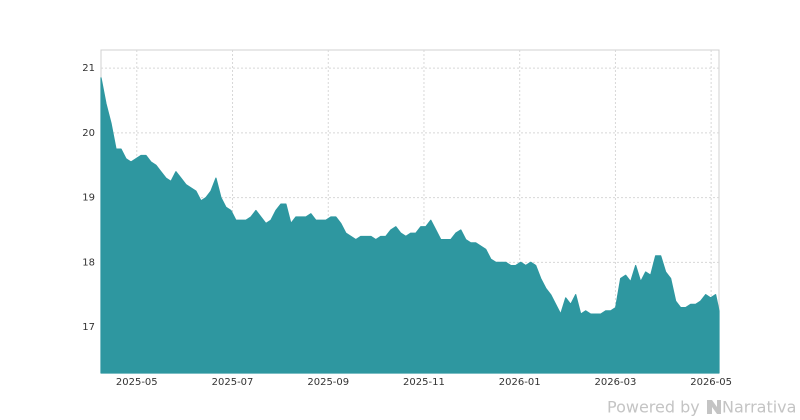  What do you see at coordinates (714, 407) in the screenshot?
I see `watermark-logo` at bounding box center [714, 407].